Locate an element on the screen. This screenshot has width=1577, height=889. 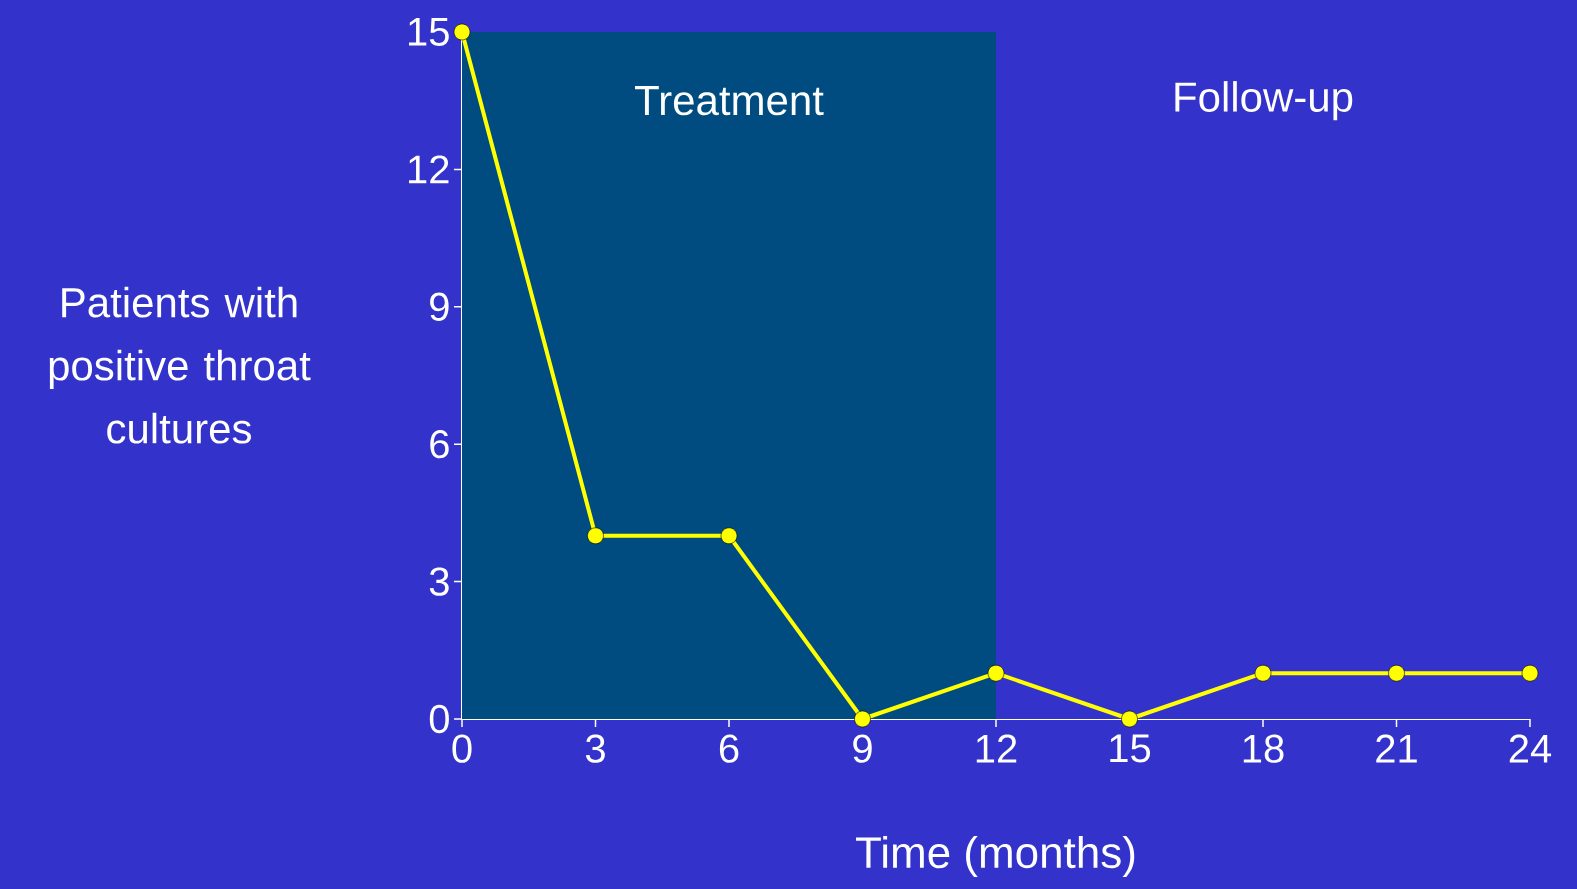
y-axis-title: Patients with positive throat cultures is located at coordinates (180, 365).